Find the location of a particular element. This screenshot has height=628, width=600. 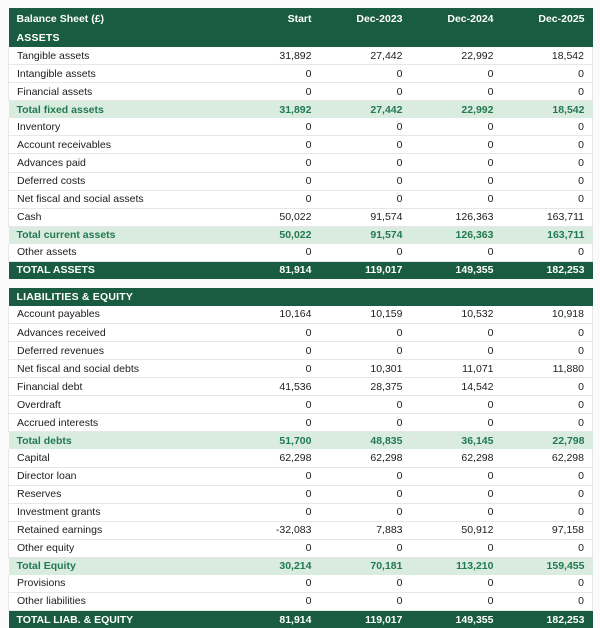

row-value: 11,071 is located at coordinates (456, 369).